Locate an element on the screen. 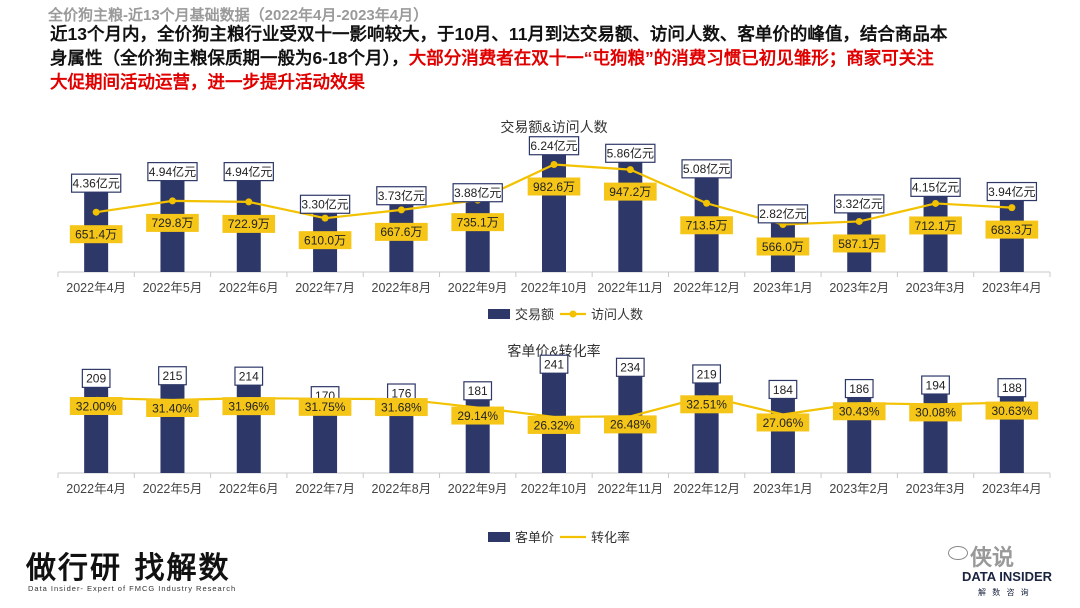 Image resolution: width=1080 pixels, height=608 pixels. bar-label: 3.88亿元 is located at coordinates (477, 192).